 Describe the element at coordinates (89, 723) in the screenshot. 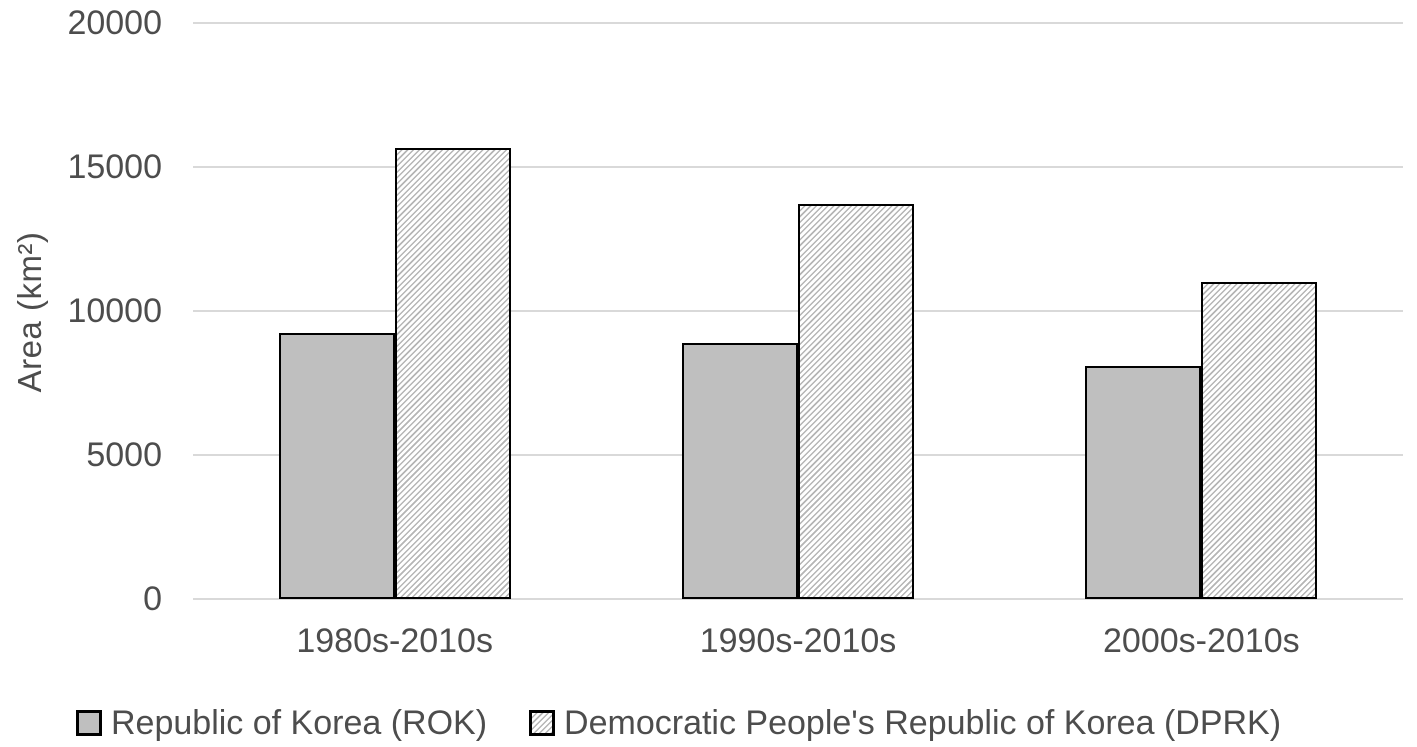

I see `rok-legend-marker` at that location.